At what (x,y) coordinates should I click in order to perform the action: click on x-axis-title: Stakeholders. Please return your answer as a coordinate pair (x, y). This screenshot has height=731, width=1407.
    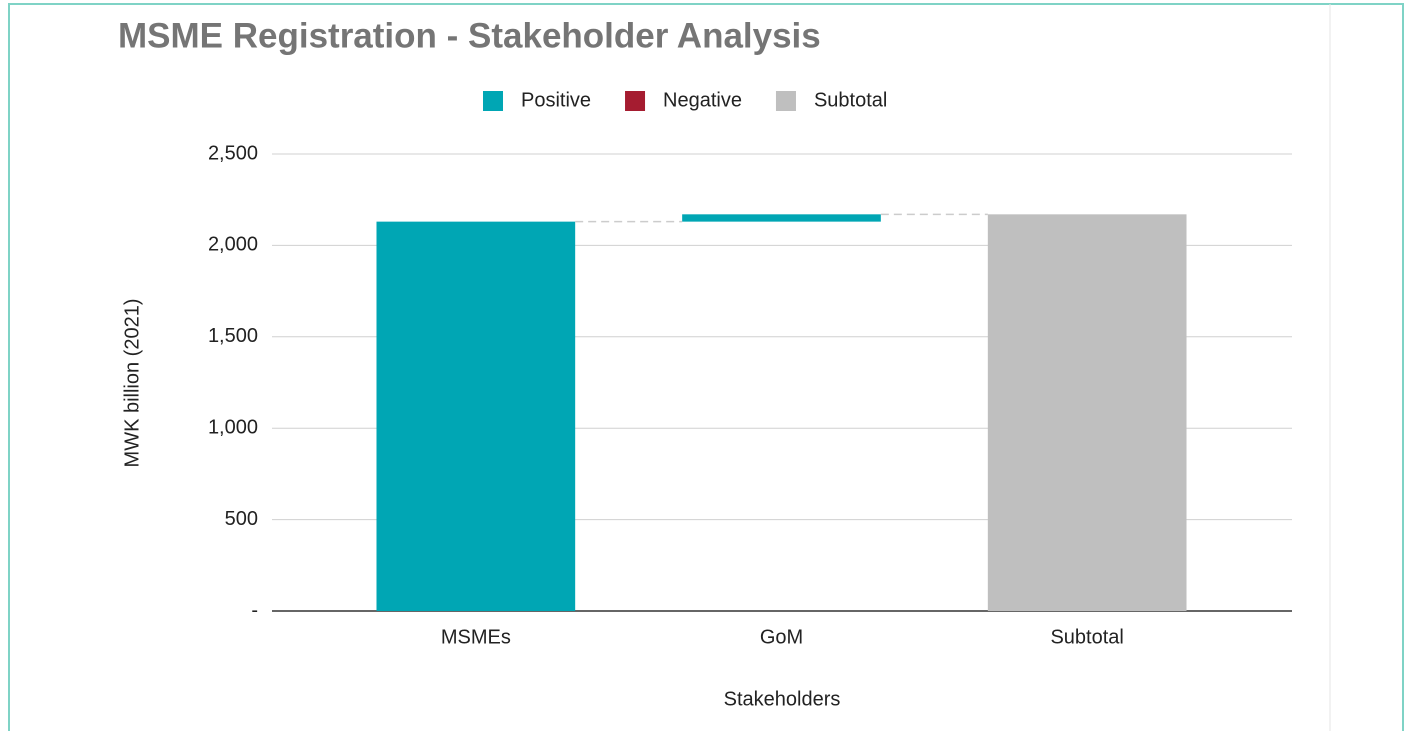
    Looking at the image, I should click on (782, 699).